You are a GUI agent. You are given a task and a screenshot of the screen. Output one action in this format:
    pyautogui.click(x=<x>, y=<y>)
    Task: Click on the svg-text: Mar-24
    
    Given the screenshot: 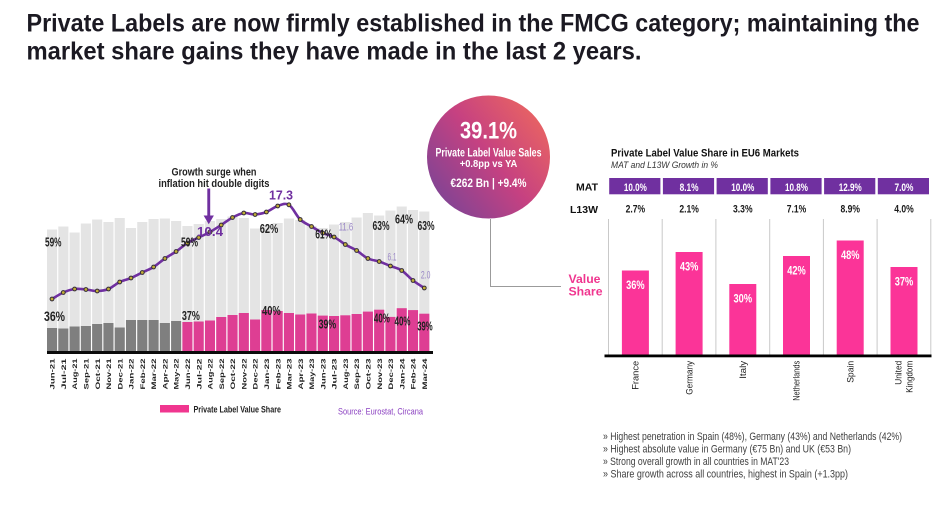 What is the action you would take?
    pyautogui.click(x=425, y=374)
    